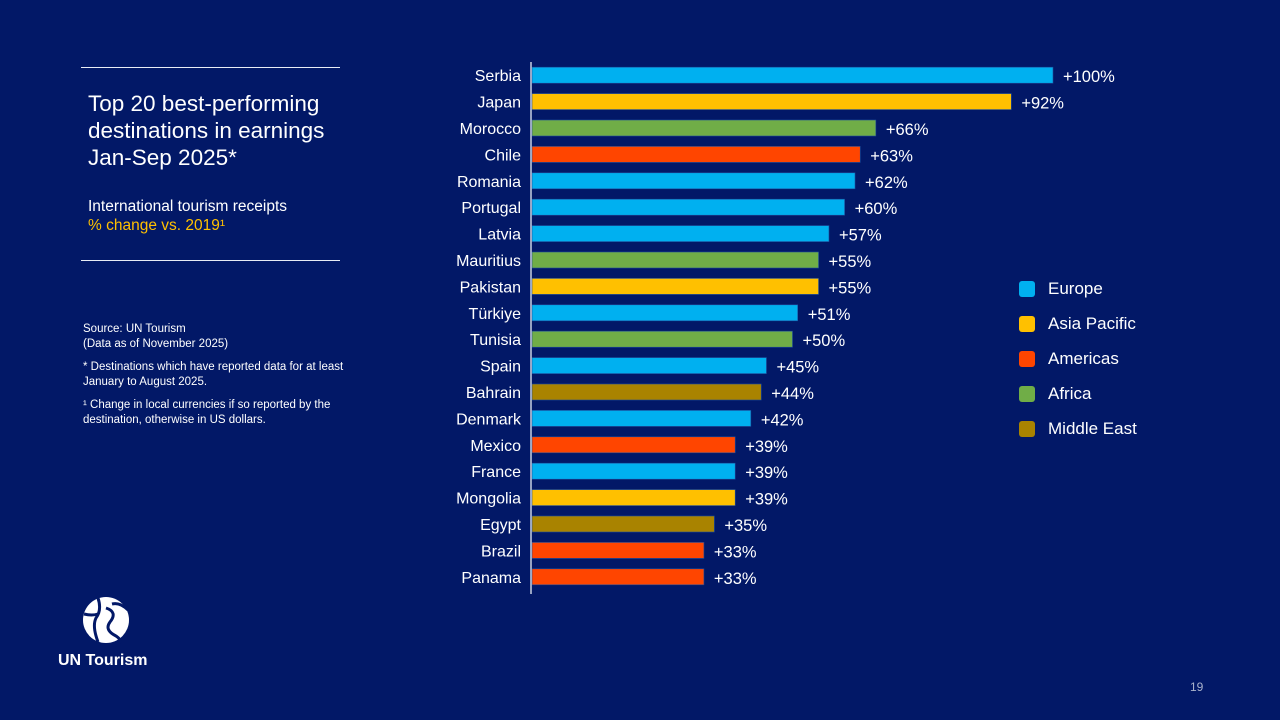 This screenshot has height=720, width=1280. What do you see at coordinates (495, 446) in the screenshot?
I see `category-label: Mexico` at bounding box center [495, 446].